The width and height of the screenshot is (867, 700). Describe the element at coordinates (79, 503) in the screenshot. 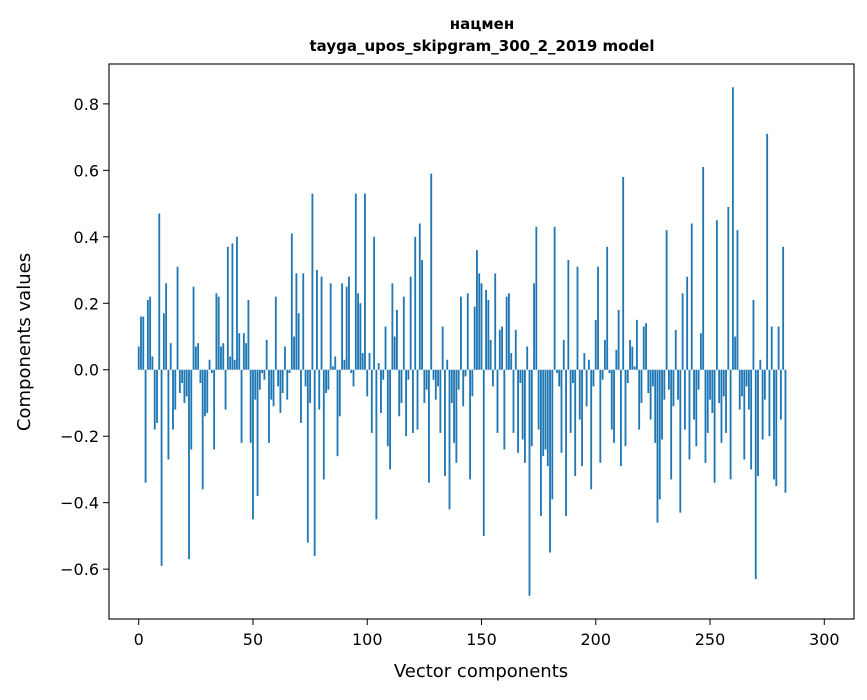

I see `y-tick-label: −0.4` at that location.